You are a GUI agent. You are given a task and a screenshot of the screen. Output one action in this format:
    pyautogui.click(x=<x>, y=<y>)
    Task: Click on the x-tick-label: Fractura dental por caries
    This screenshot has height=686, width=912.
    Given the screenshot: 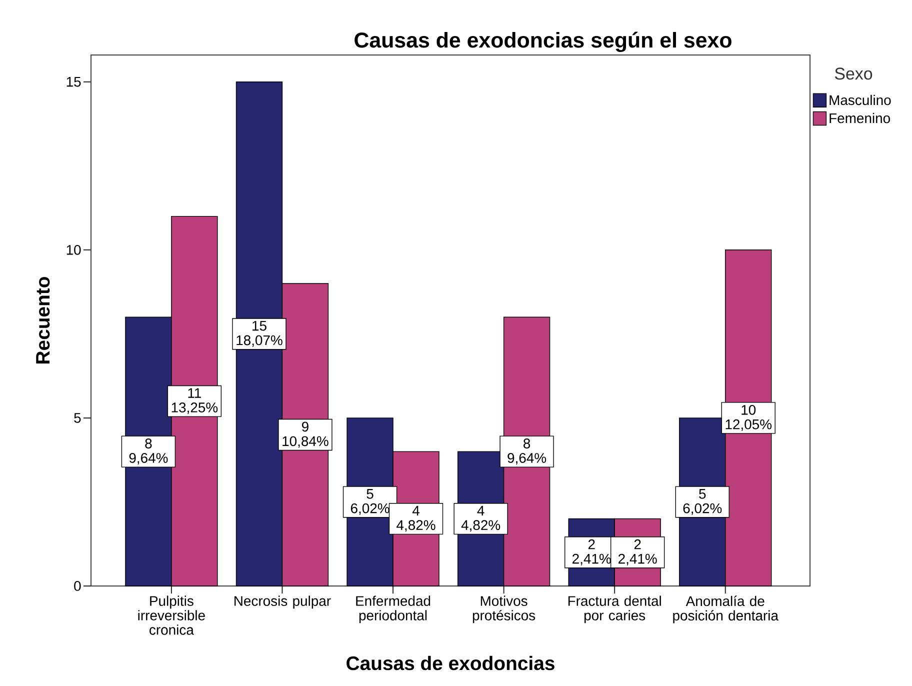 What is the action you would take?
    pyautogui.click(x=614, y=610)
    